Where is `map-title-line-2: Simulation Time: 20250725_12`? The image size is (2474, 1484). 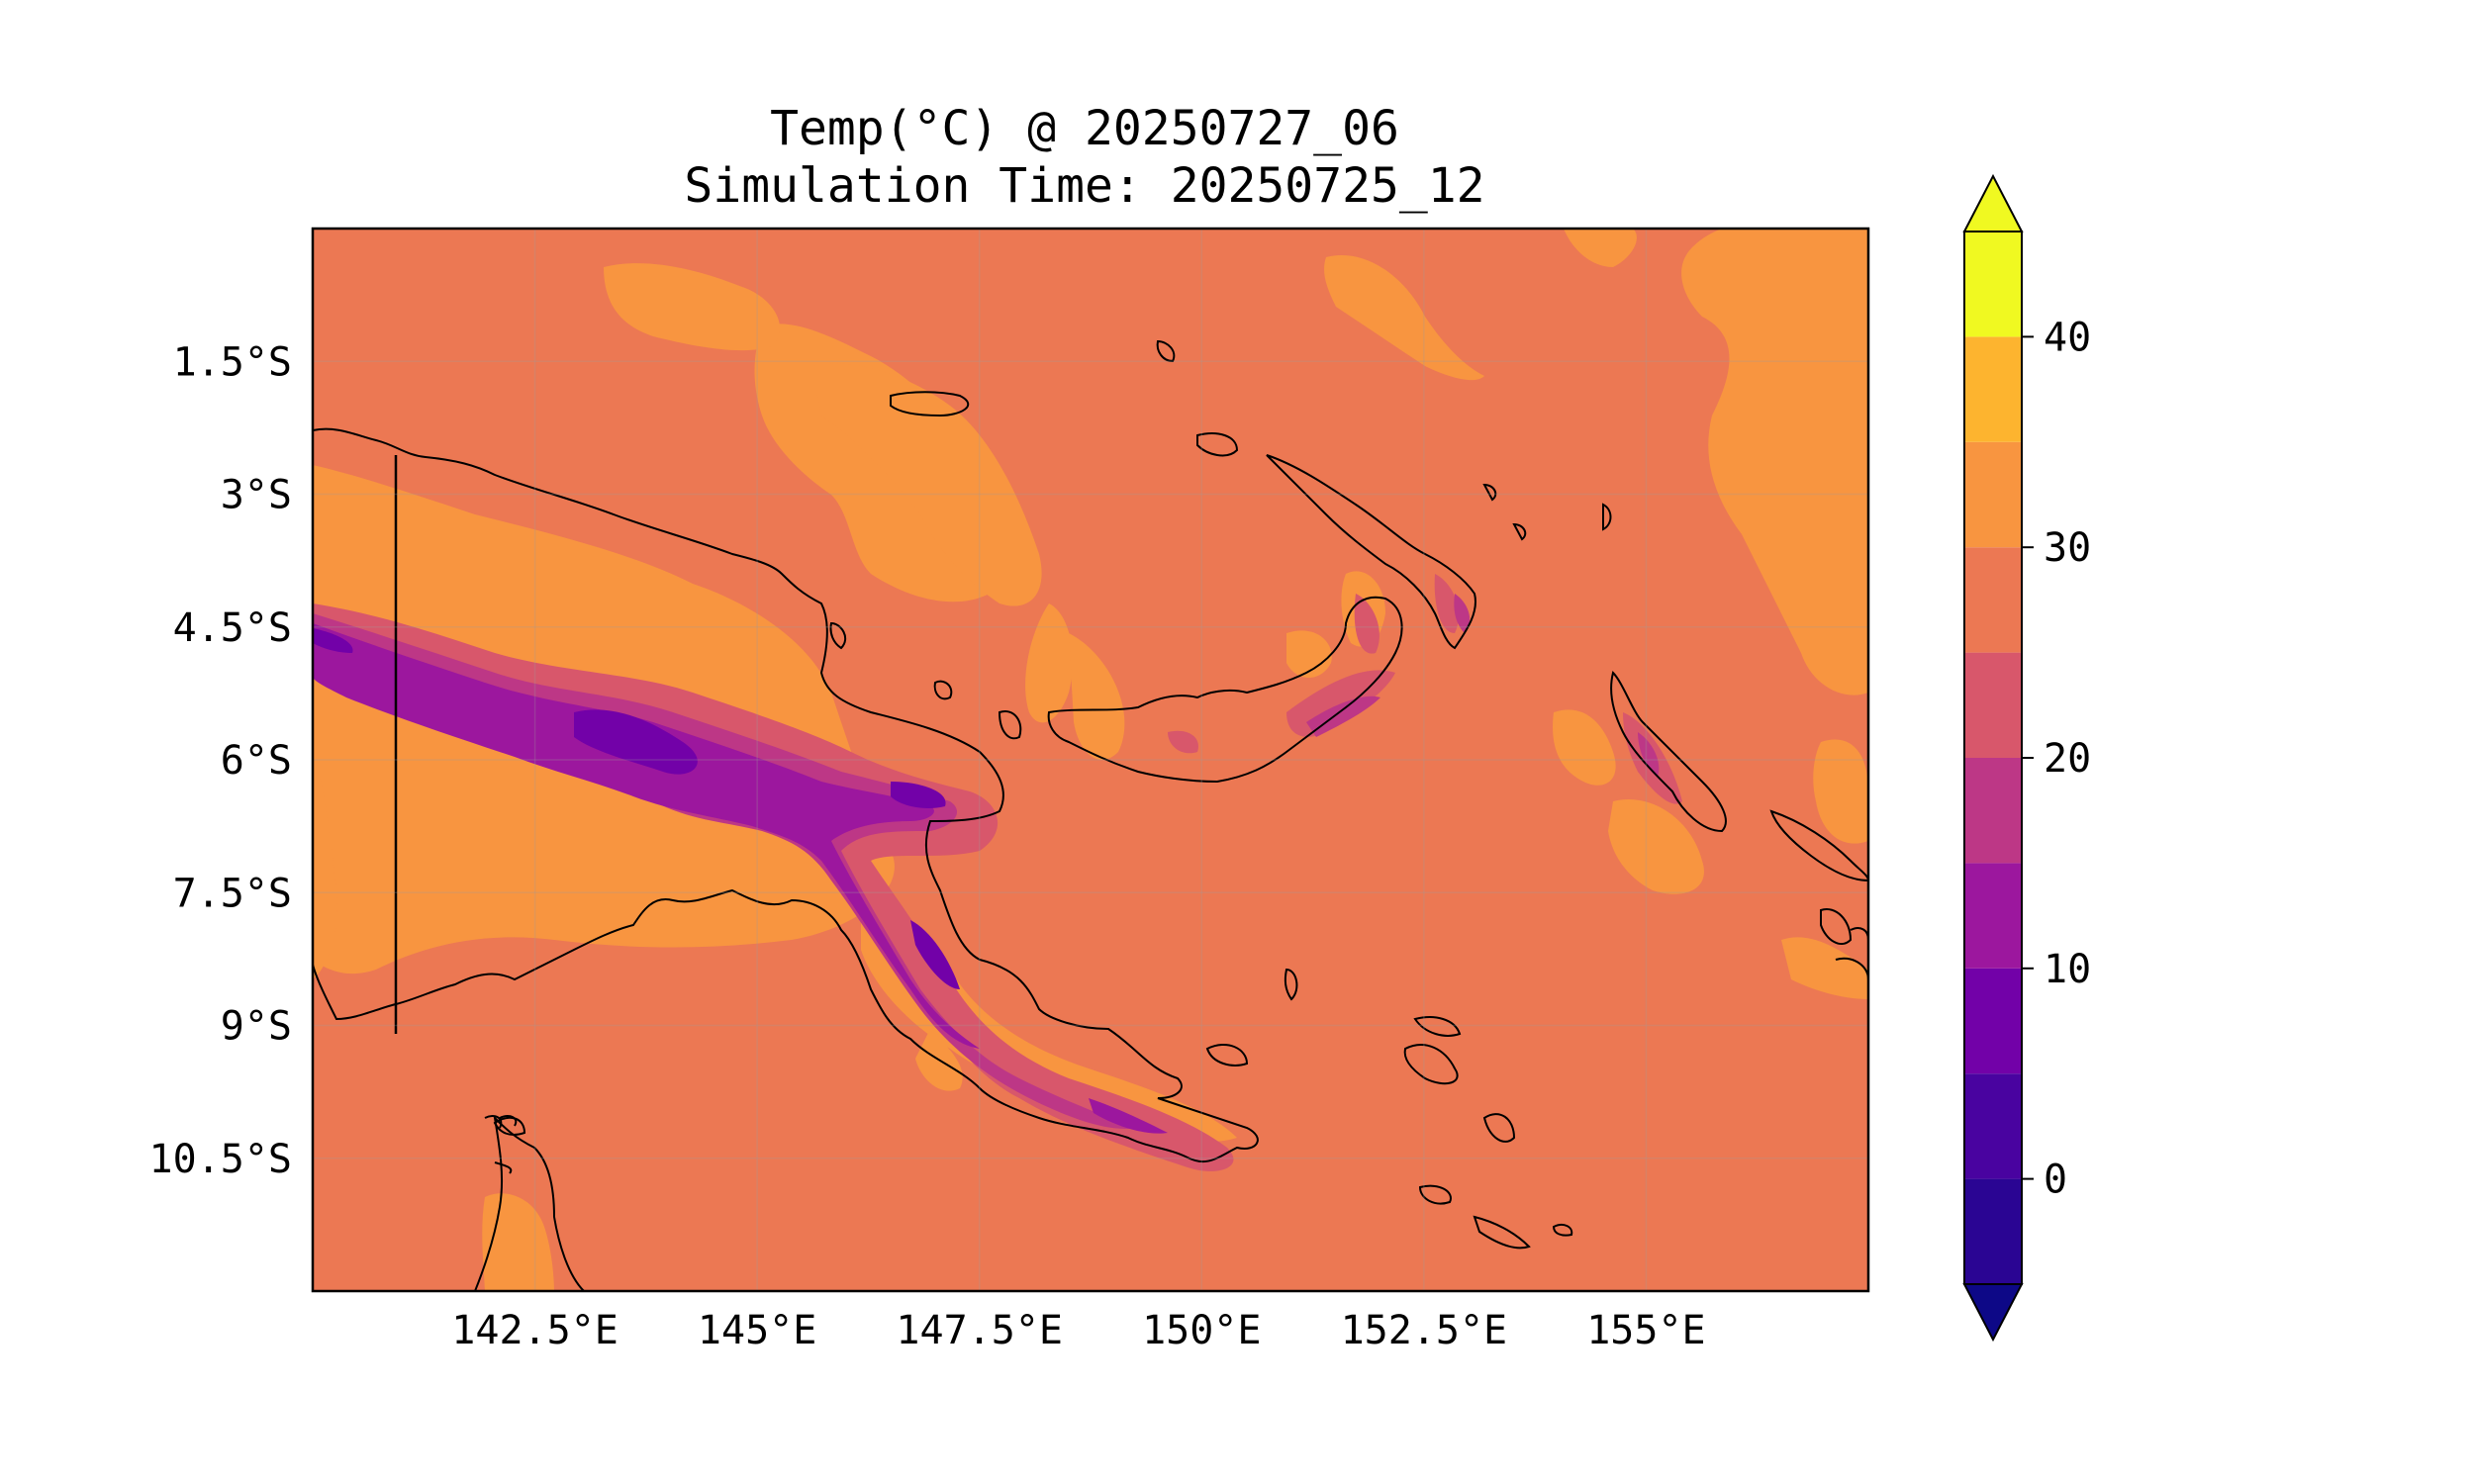
map-title-line-2: Simulation Time: 20250725_12 is located at coordinates (1085, 186).